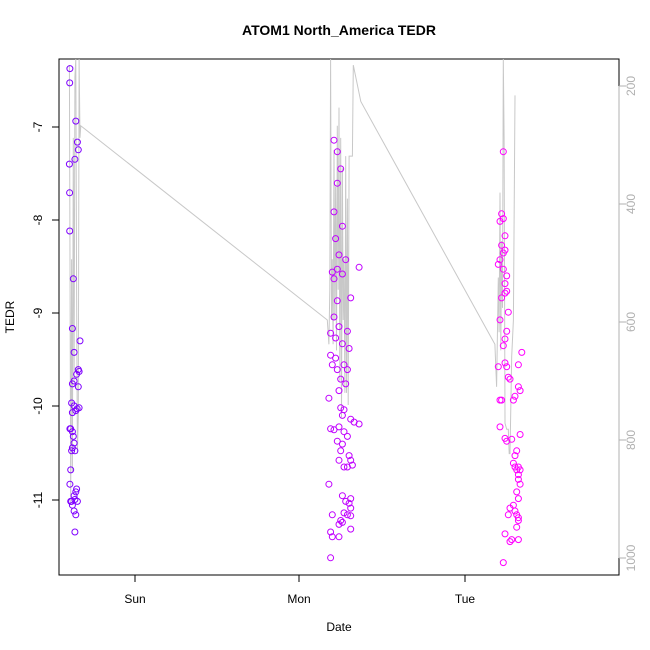 The height and width of the screenshot is (650, 650). Describe the element at coordinates (631, 204) in the screenshot. I see `right-tick-label-2: 400` at that location.